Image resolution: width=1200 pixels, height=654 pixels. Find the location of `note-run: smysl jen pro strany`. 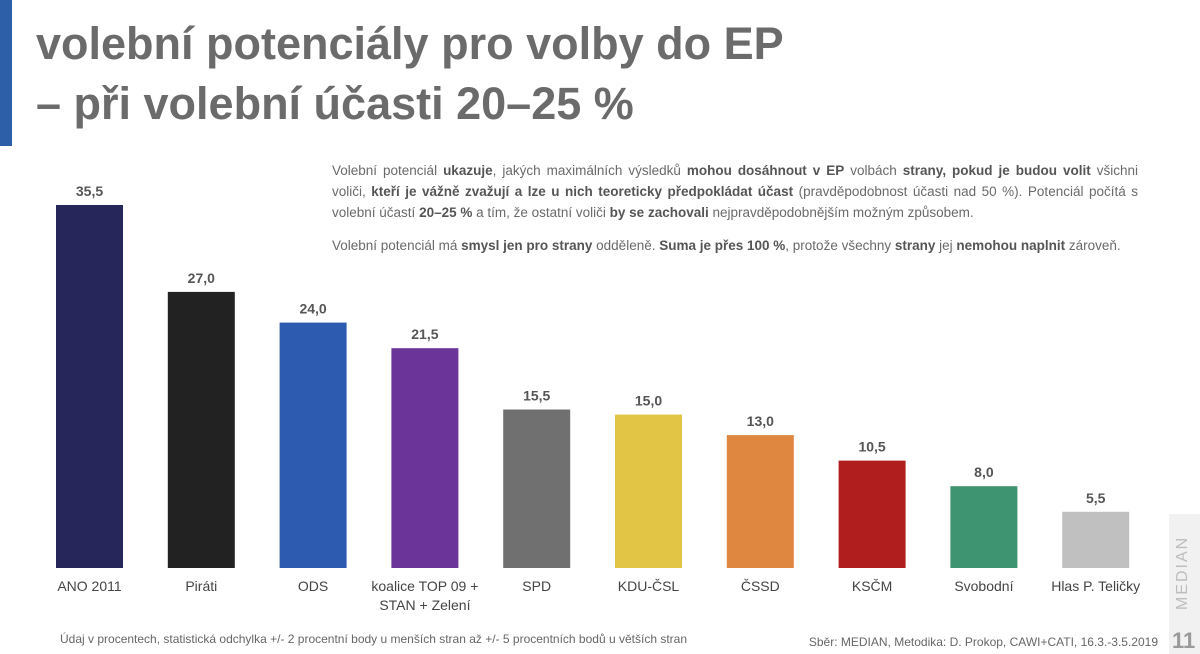

note-run: smysl jen pro strany is located at coordinates (527, 245).